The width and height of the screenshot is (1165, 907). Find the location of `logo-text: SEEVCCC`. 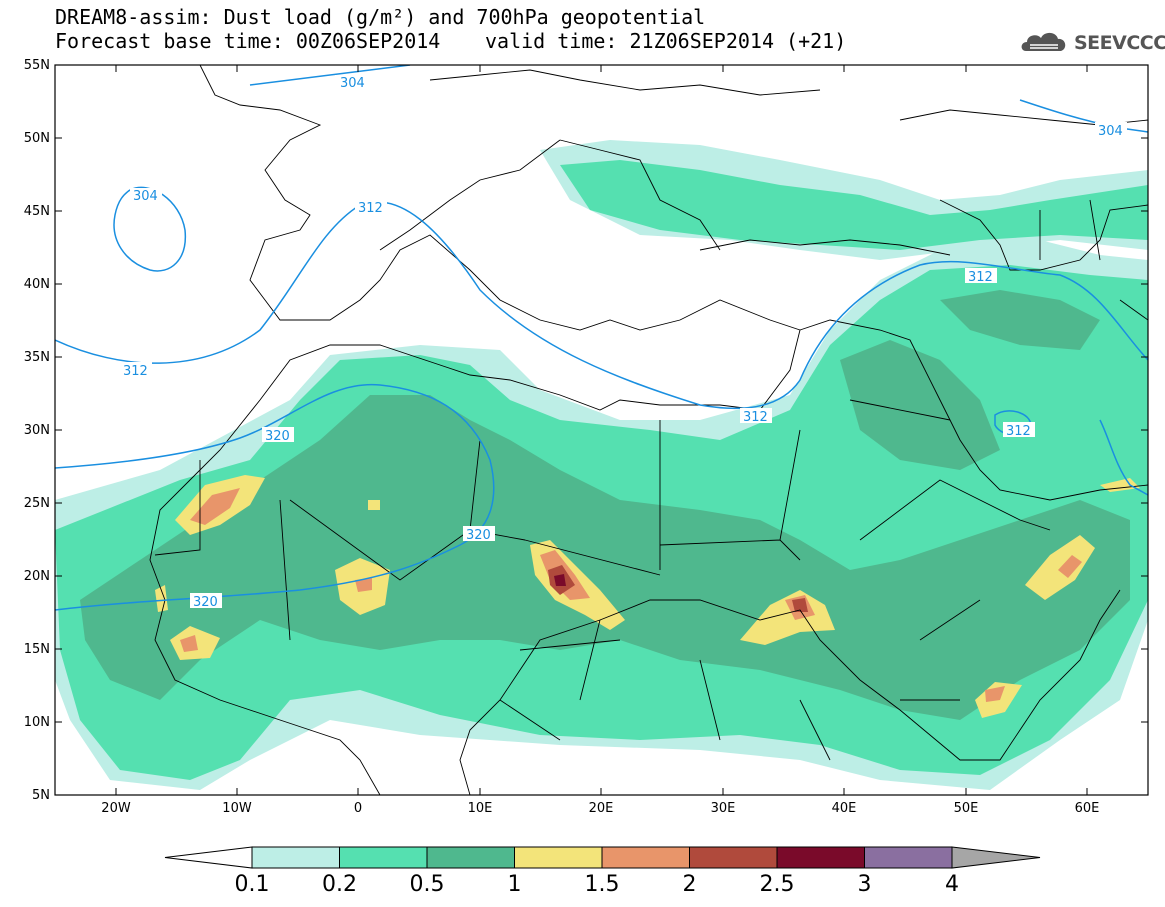

logo-text: SEEVCCC is located at coordinates (1119, 43).